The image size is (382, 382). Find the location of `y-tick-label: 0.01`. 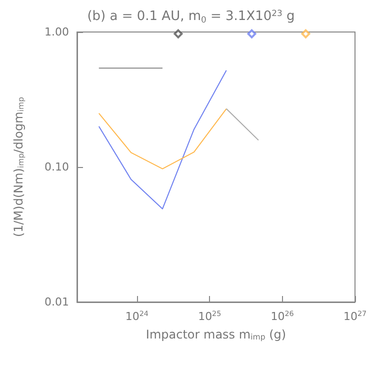

y-tick-label: 0.01 is located at coordinates (56, 302).